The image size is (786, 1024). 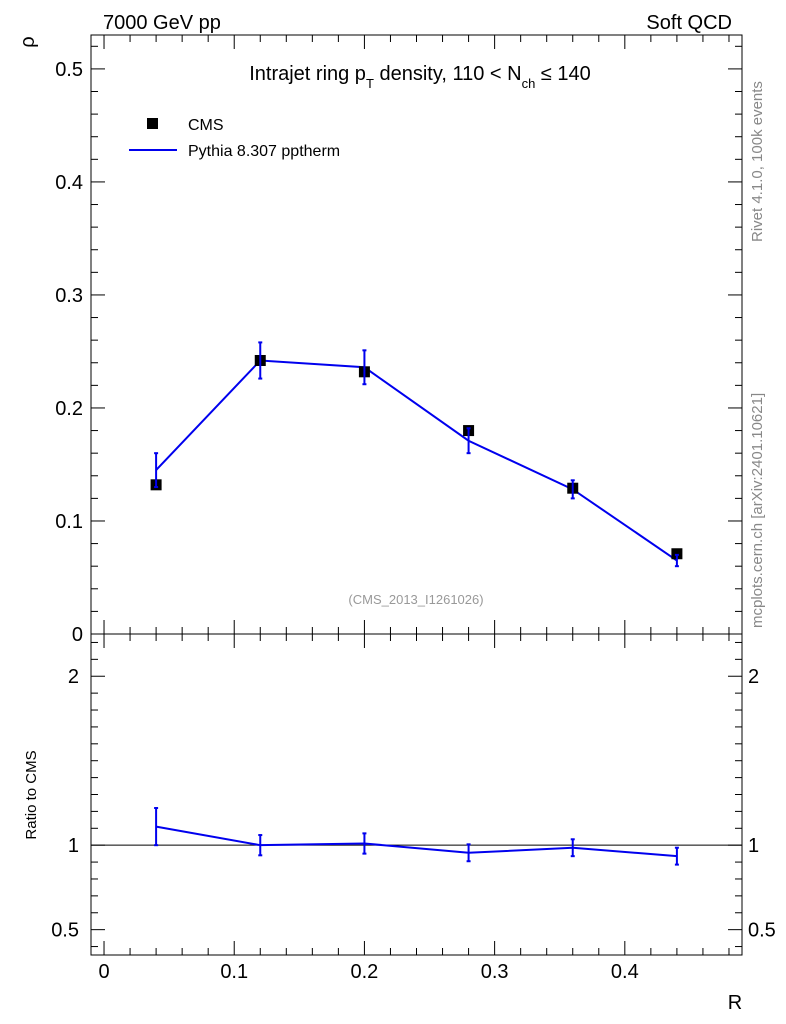 I want to click on cms-data-point, so click(x=677, y=554).